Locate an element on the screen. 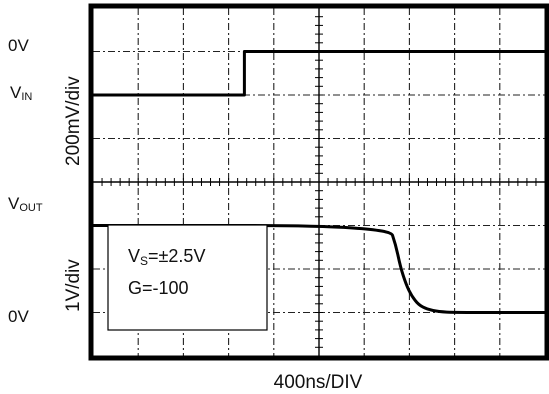 The height and width of the screenshot is (394, 549). annotation-box is located at coordinates (187, 277).